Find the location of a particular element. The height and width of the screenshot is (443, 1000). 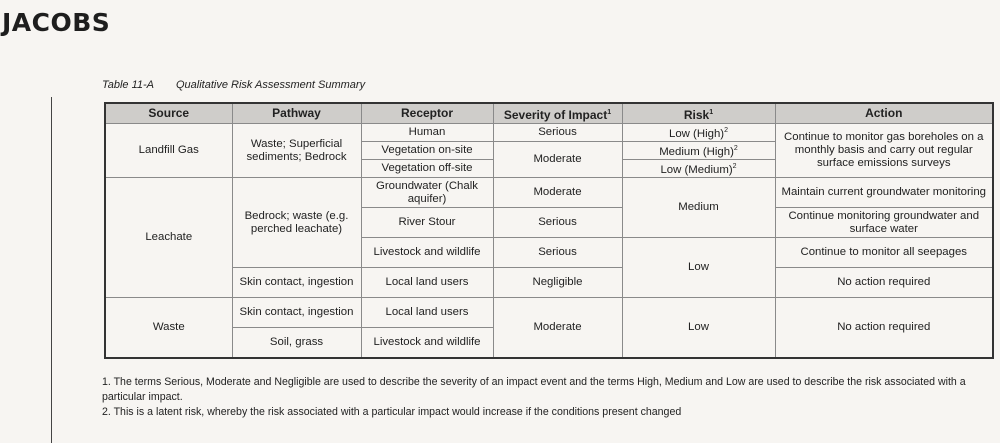

receptor-cell: Groundwater (Chalk aquifer) is located at coordinates (427, 192).